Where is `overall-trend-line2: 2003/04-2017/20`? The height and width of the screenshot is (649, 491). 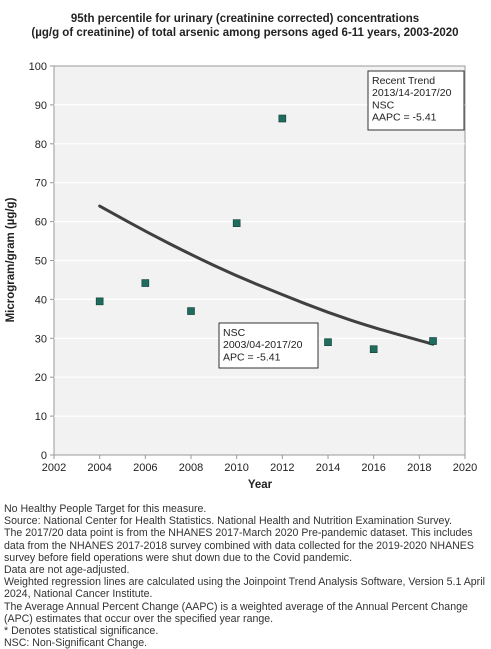
overall-trend-line2: 2003/04-2017/20 is located at coordinates (263, 345).